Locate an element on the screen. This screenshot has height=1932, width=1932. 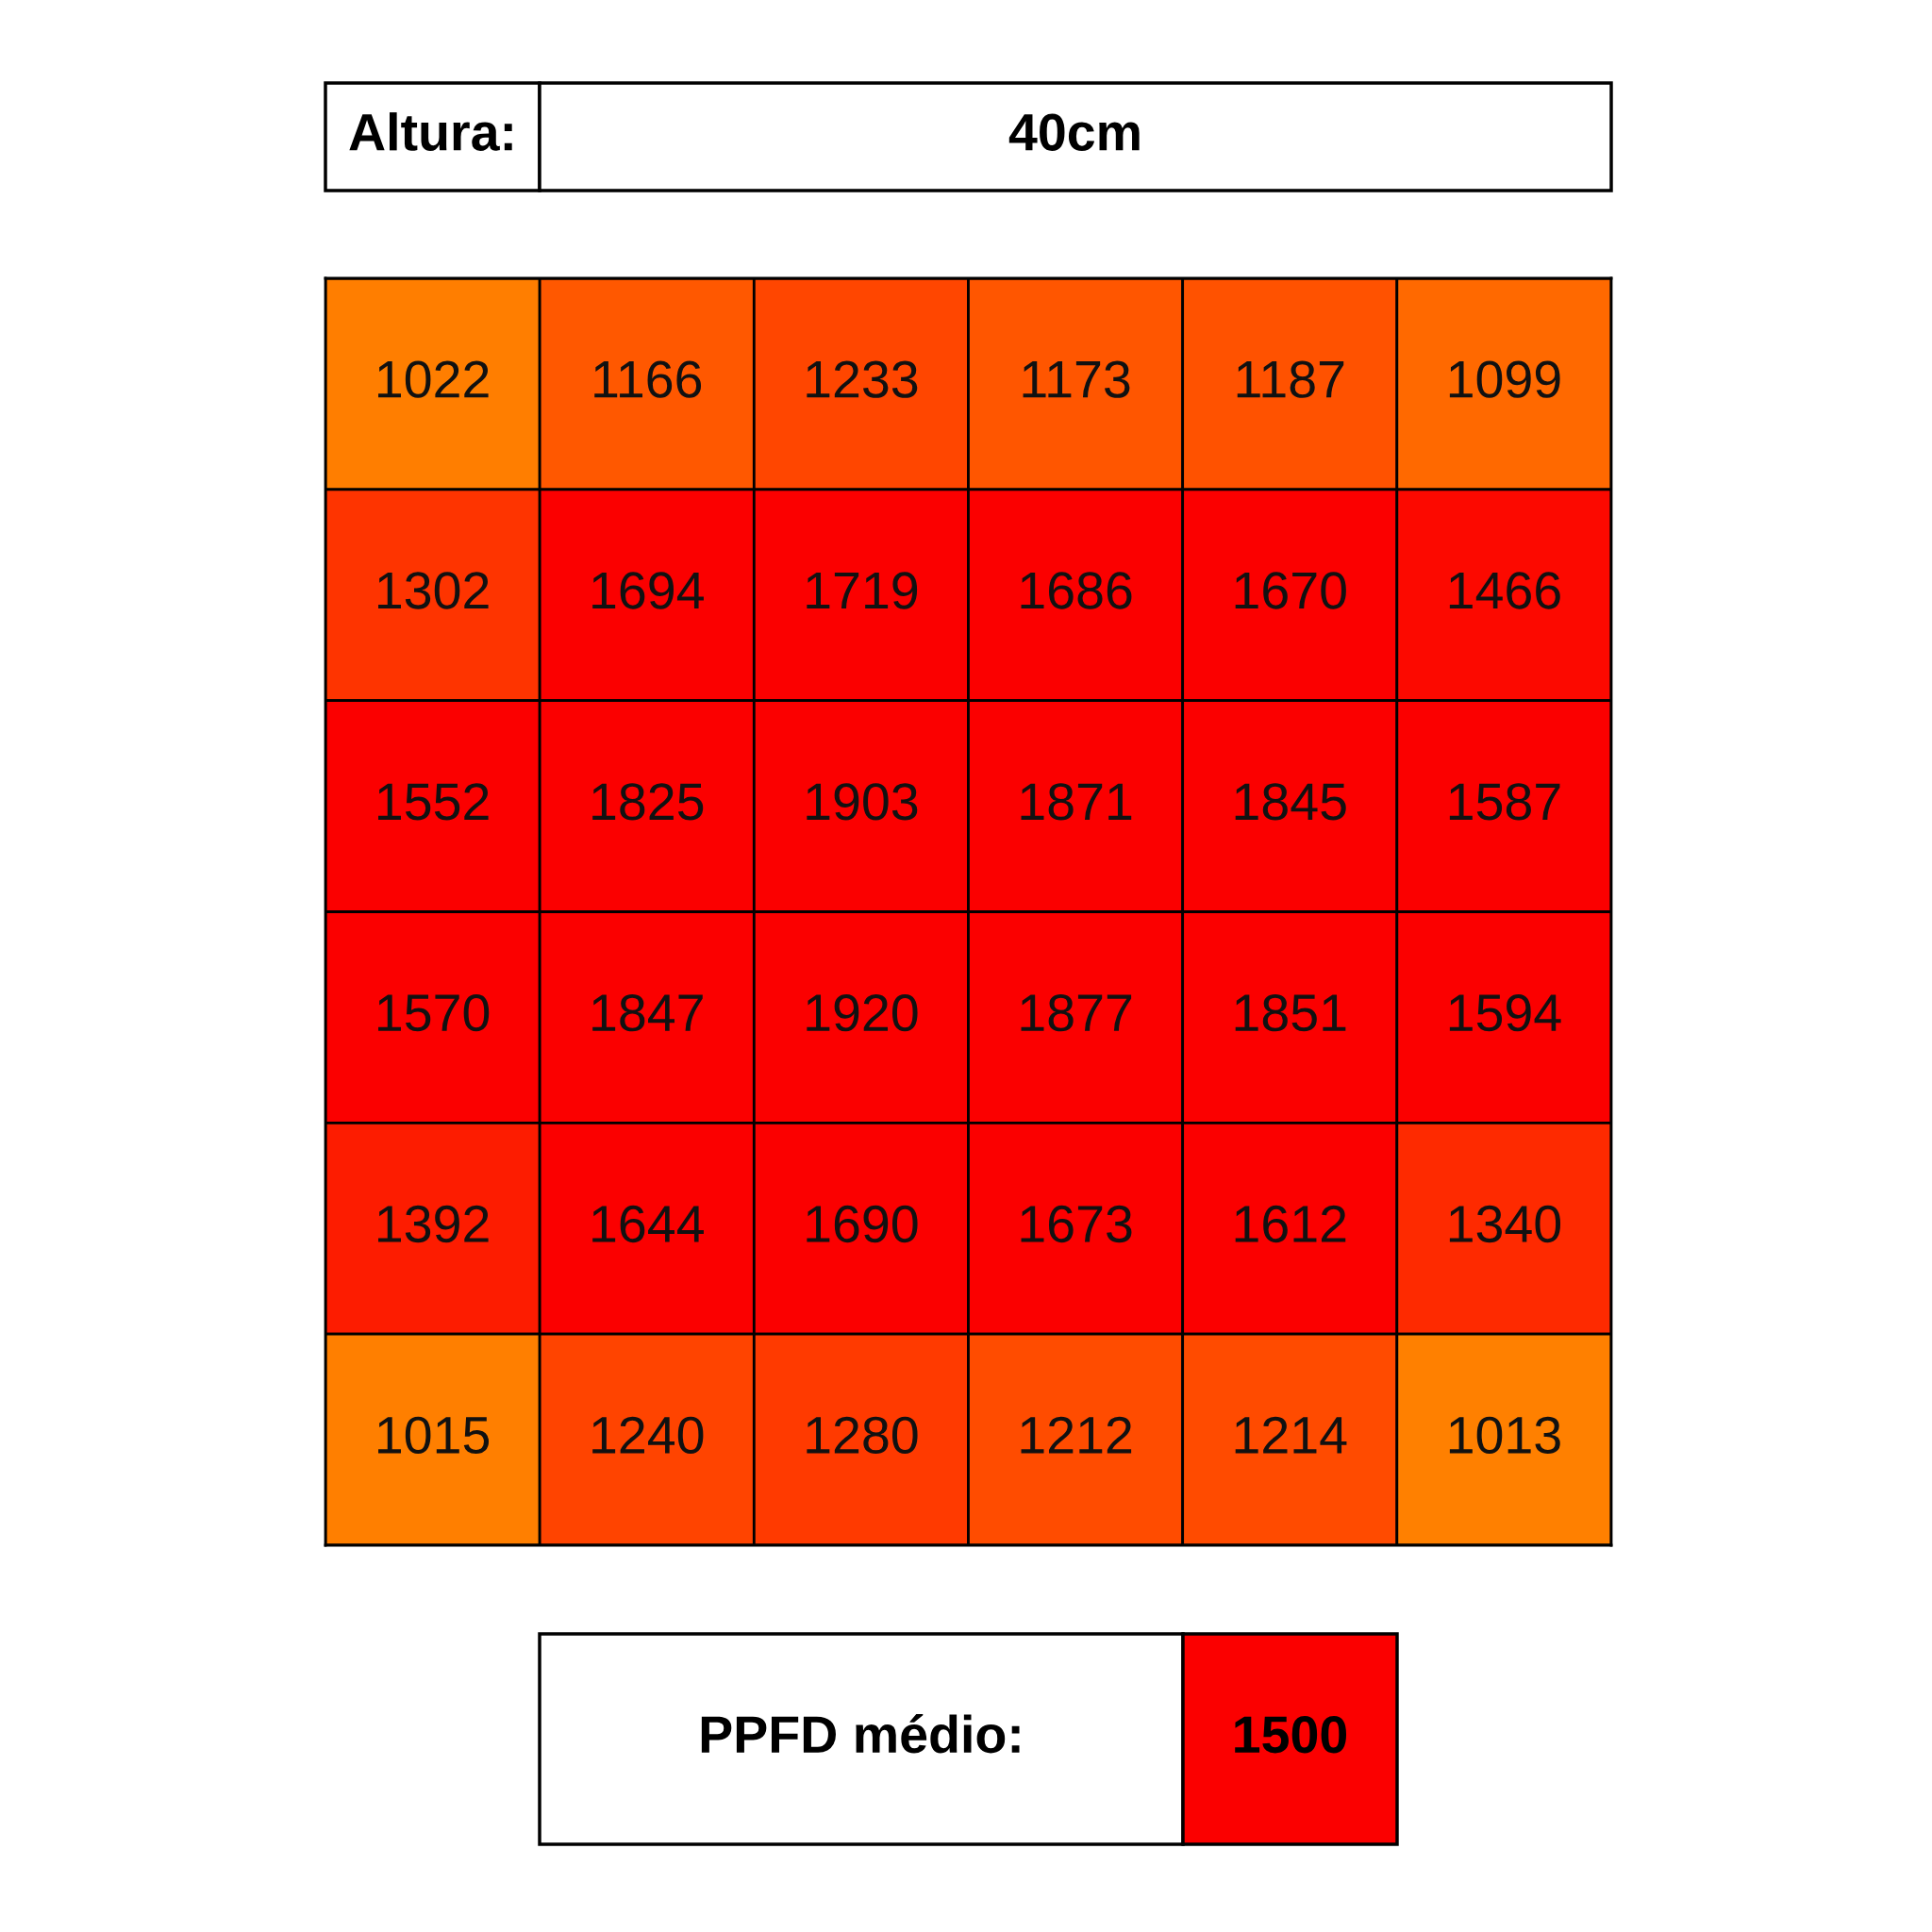
data-label: 1845 is located at coordinates (1290, 802).